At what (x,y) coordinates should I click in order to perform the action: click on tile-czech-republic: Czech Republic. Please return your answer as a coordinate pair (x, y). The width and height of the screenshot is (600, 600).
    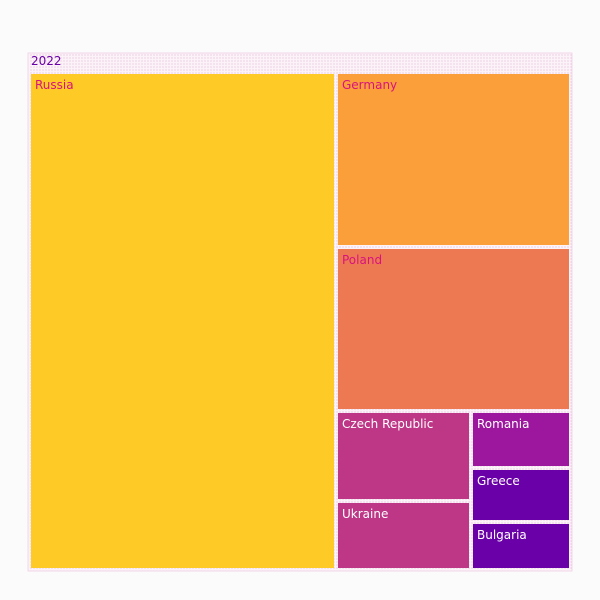
    Looking at the image, I should click on (403, 456).